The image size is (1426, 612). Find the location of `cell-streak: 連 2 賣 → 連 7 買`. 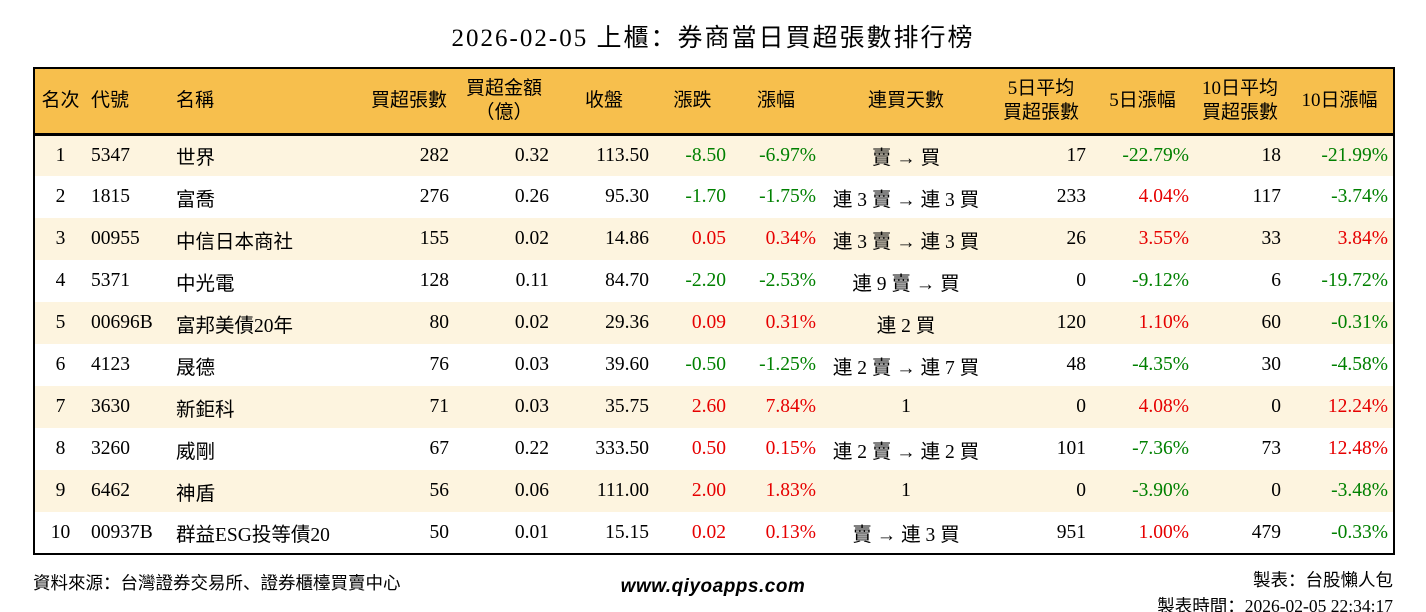

cell-streak: 連 2 賣 → 連 7 買 is located at coordinates (906, 368).